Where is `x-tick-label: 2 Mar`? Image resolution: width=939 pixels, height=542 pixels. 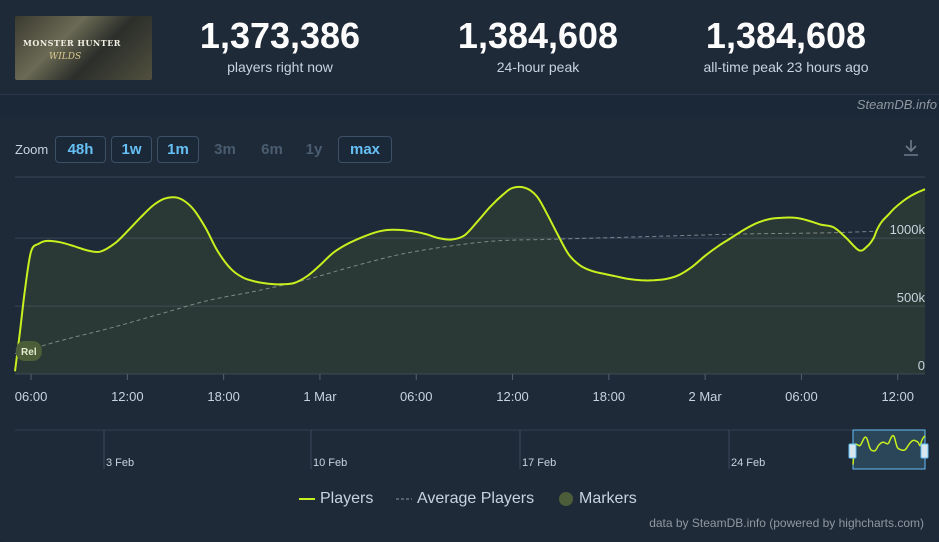
x-tick-label: 2 Mar is located at coordinates (706, 396).